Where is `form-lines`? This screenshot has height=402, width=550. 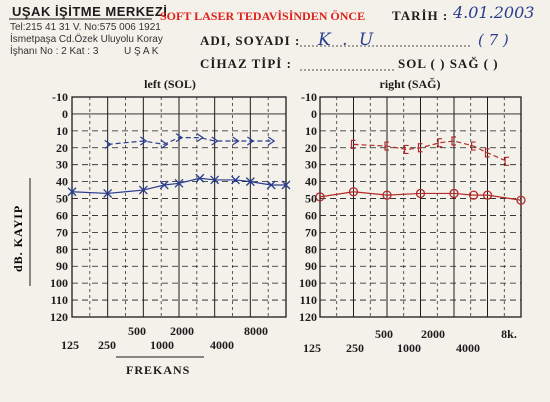 form-lines is located at coordinates (239, 44).